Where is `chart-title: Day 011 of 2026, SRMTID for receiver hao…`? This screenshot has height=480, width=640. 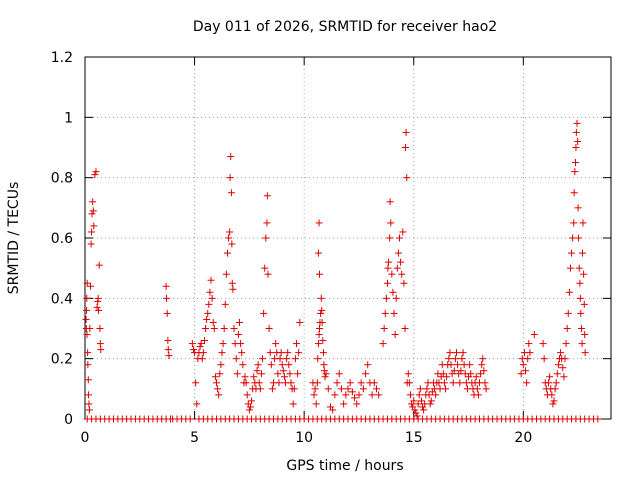
chart-title: Day 011 of 2026, SRMTID for receiver hao… is located at coordinates (345, 27).